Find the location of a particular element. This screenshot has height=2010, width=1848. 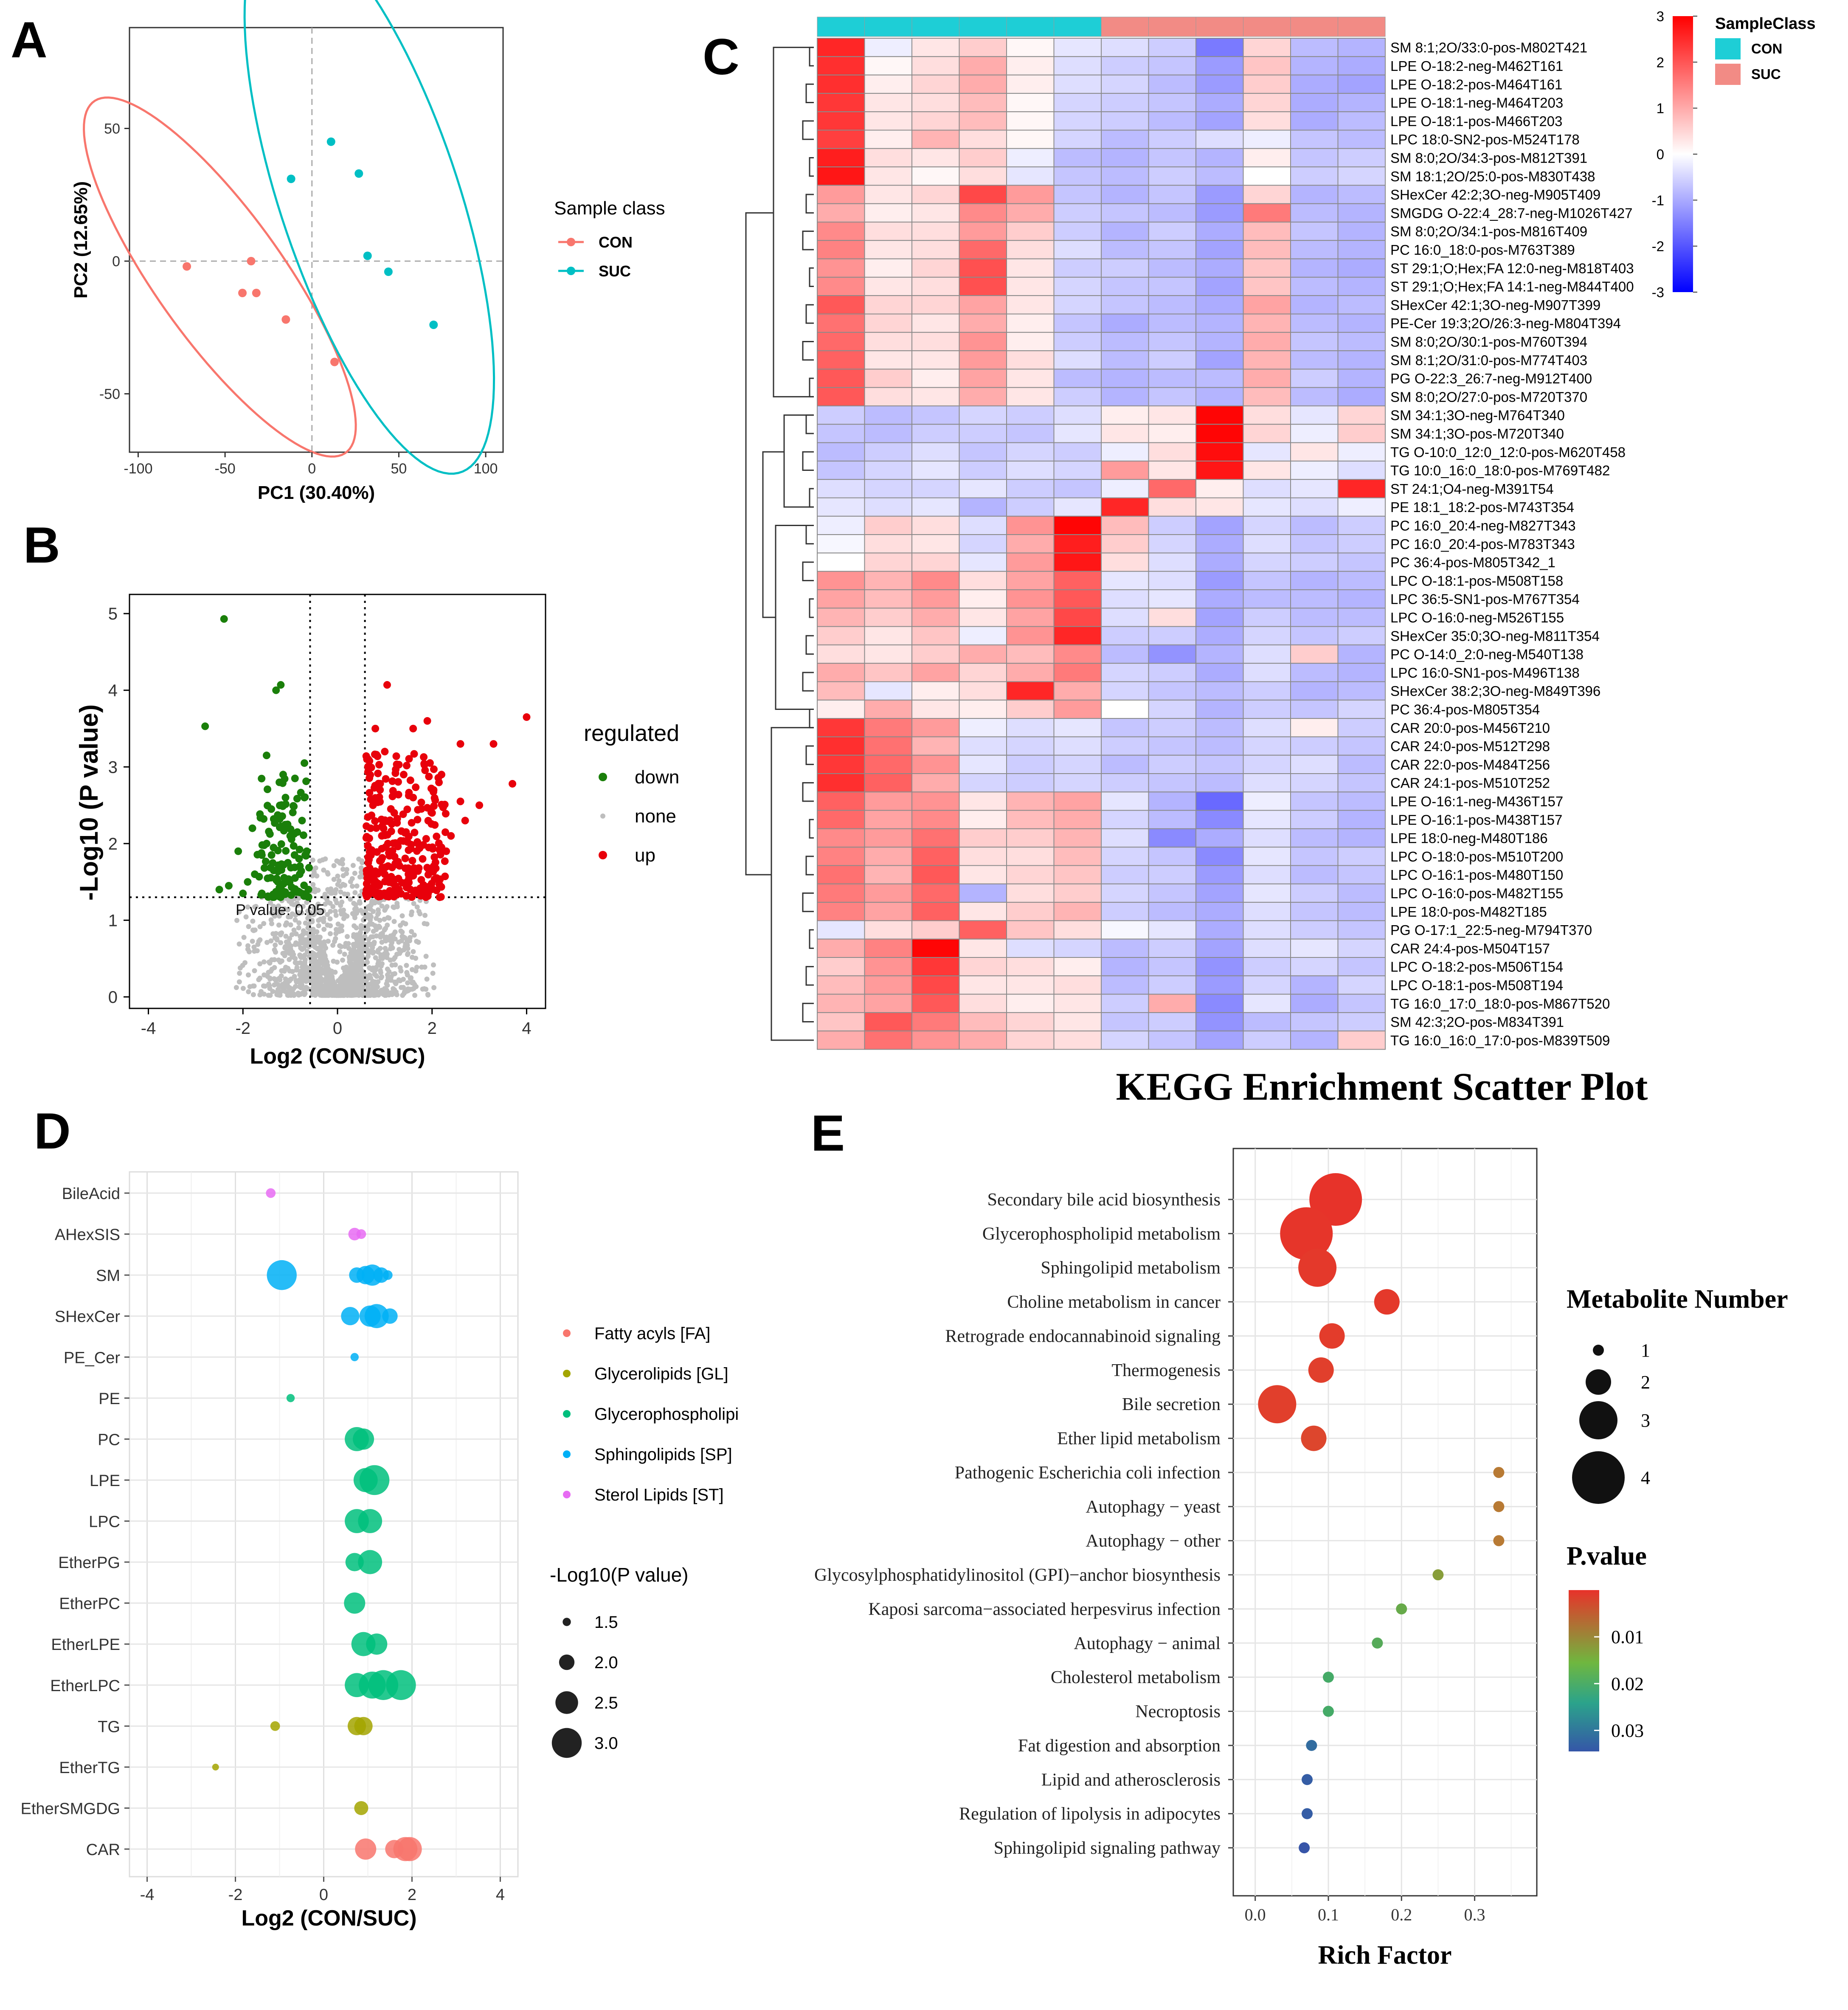

pca-ellipse-suc is located at coordinates (369, 237).